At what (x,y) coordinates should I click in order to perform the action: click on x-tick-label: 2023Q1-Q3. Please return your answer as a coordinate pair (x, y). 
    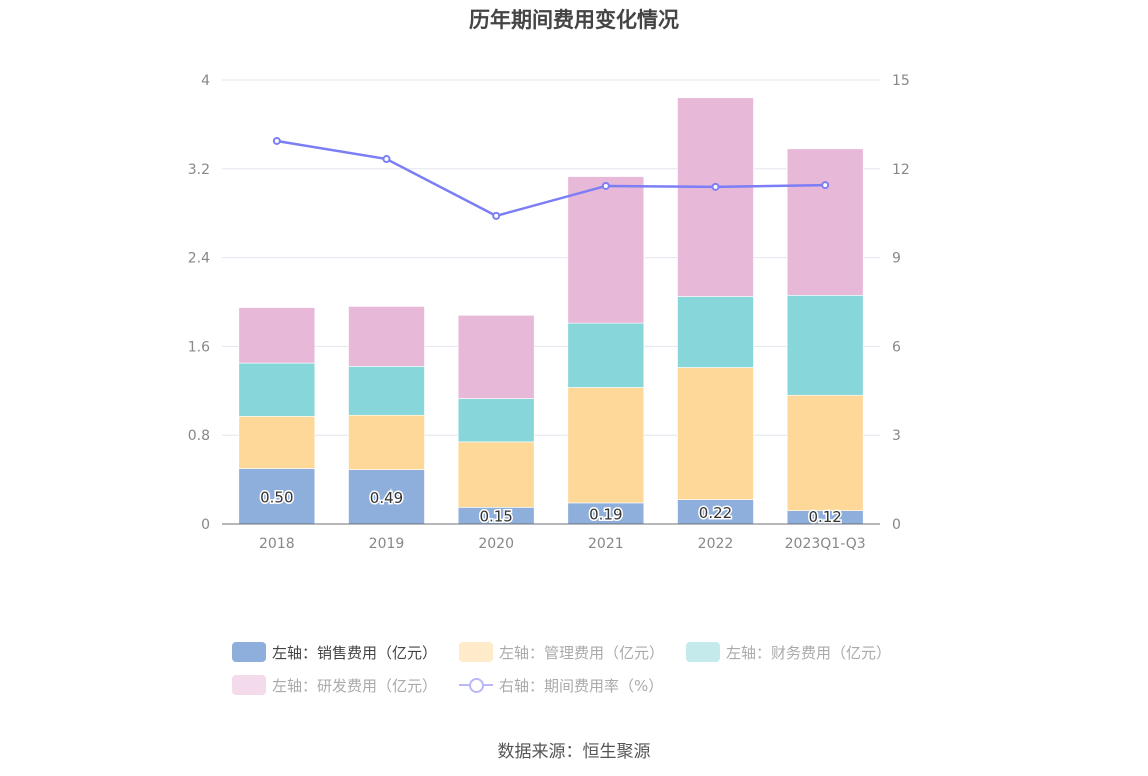
    Looking at the image, I should click on (825, 544).